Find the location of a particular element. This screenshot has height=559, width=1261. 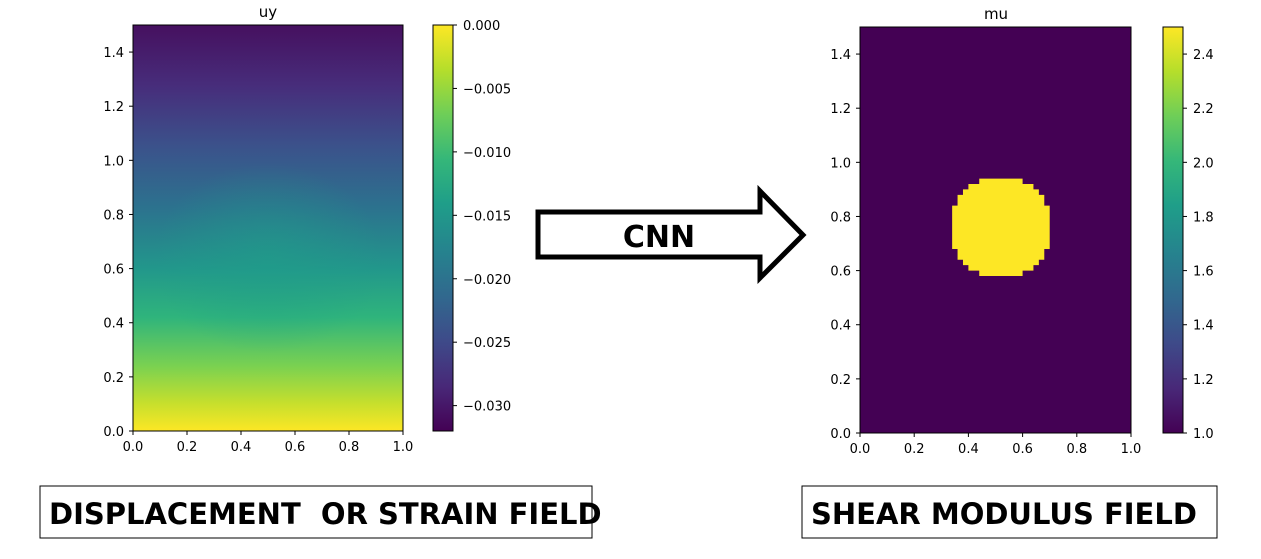

arrow-label: CNN is located at coordinates (659, 237).